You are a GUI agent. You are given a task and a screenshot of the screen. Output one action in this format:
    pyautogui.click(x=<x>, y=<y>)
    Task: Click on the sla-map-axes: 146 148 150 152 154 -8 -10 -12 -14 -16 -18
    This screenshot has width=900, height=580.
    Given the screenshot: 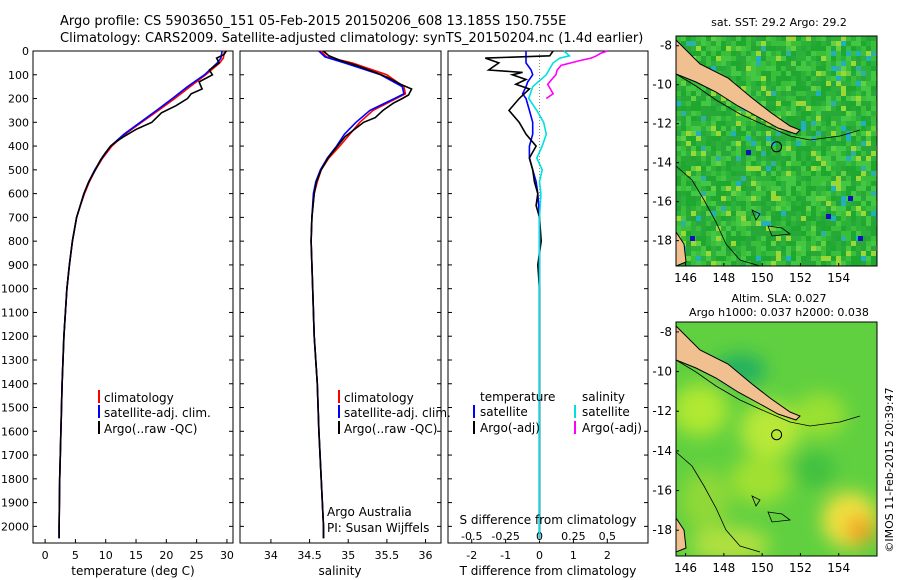 What is the action you would take?
    pyautogui.click(x=751, y=450)
    